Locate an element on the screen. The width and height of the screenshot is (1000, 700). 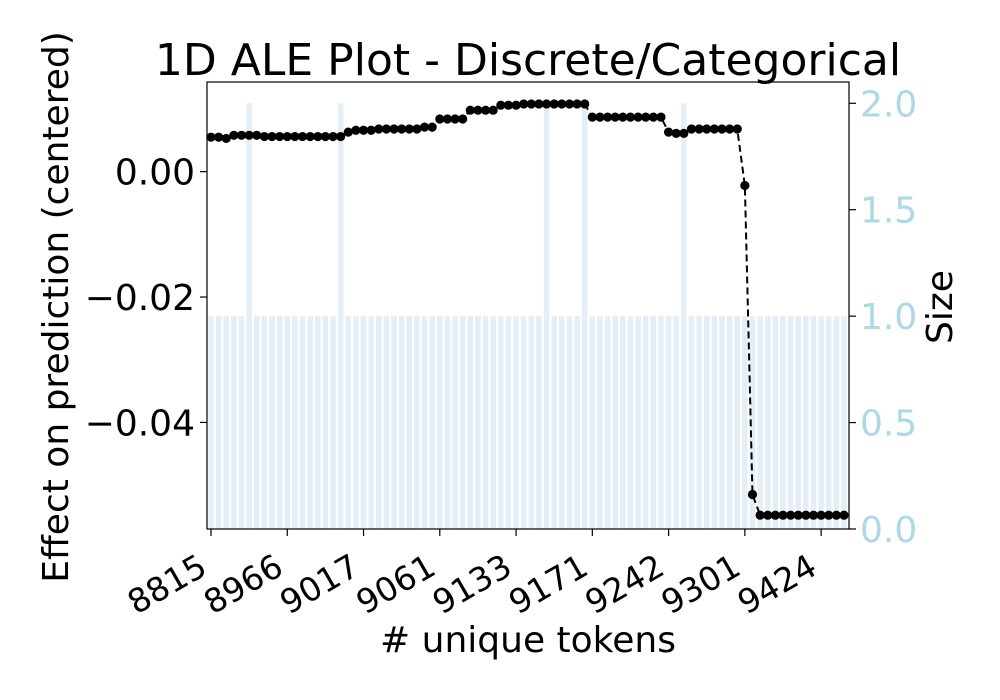
y-tick-label: −0.04 is located at coordinates (140, 423).